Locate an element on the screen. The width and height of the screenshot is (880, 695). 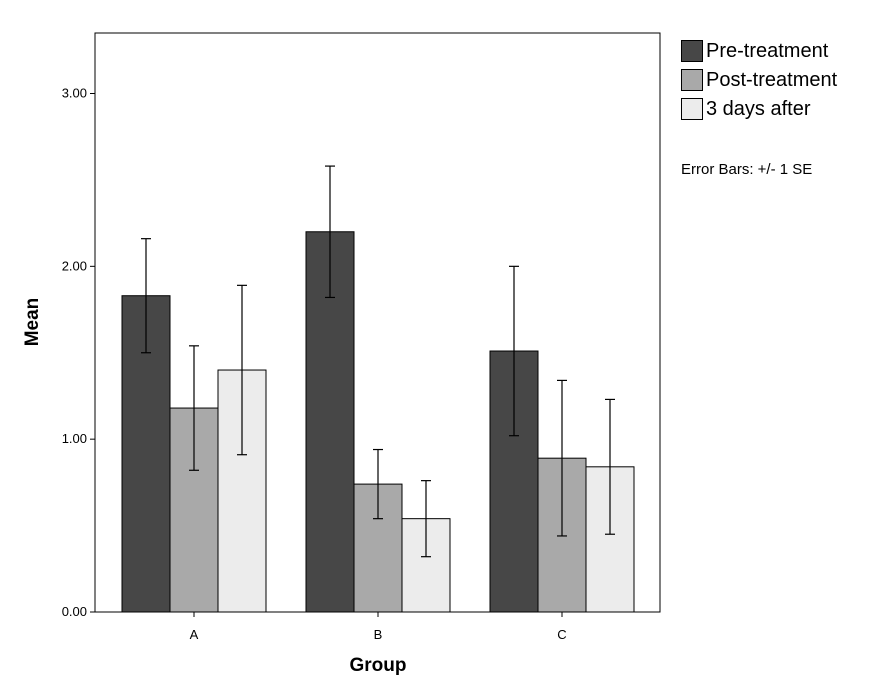
legend-label: Post-treatment is located at coordinates (772, 79).